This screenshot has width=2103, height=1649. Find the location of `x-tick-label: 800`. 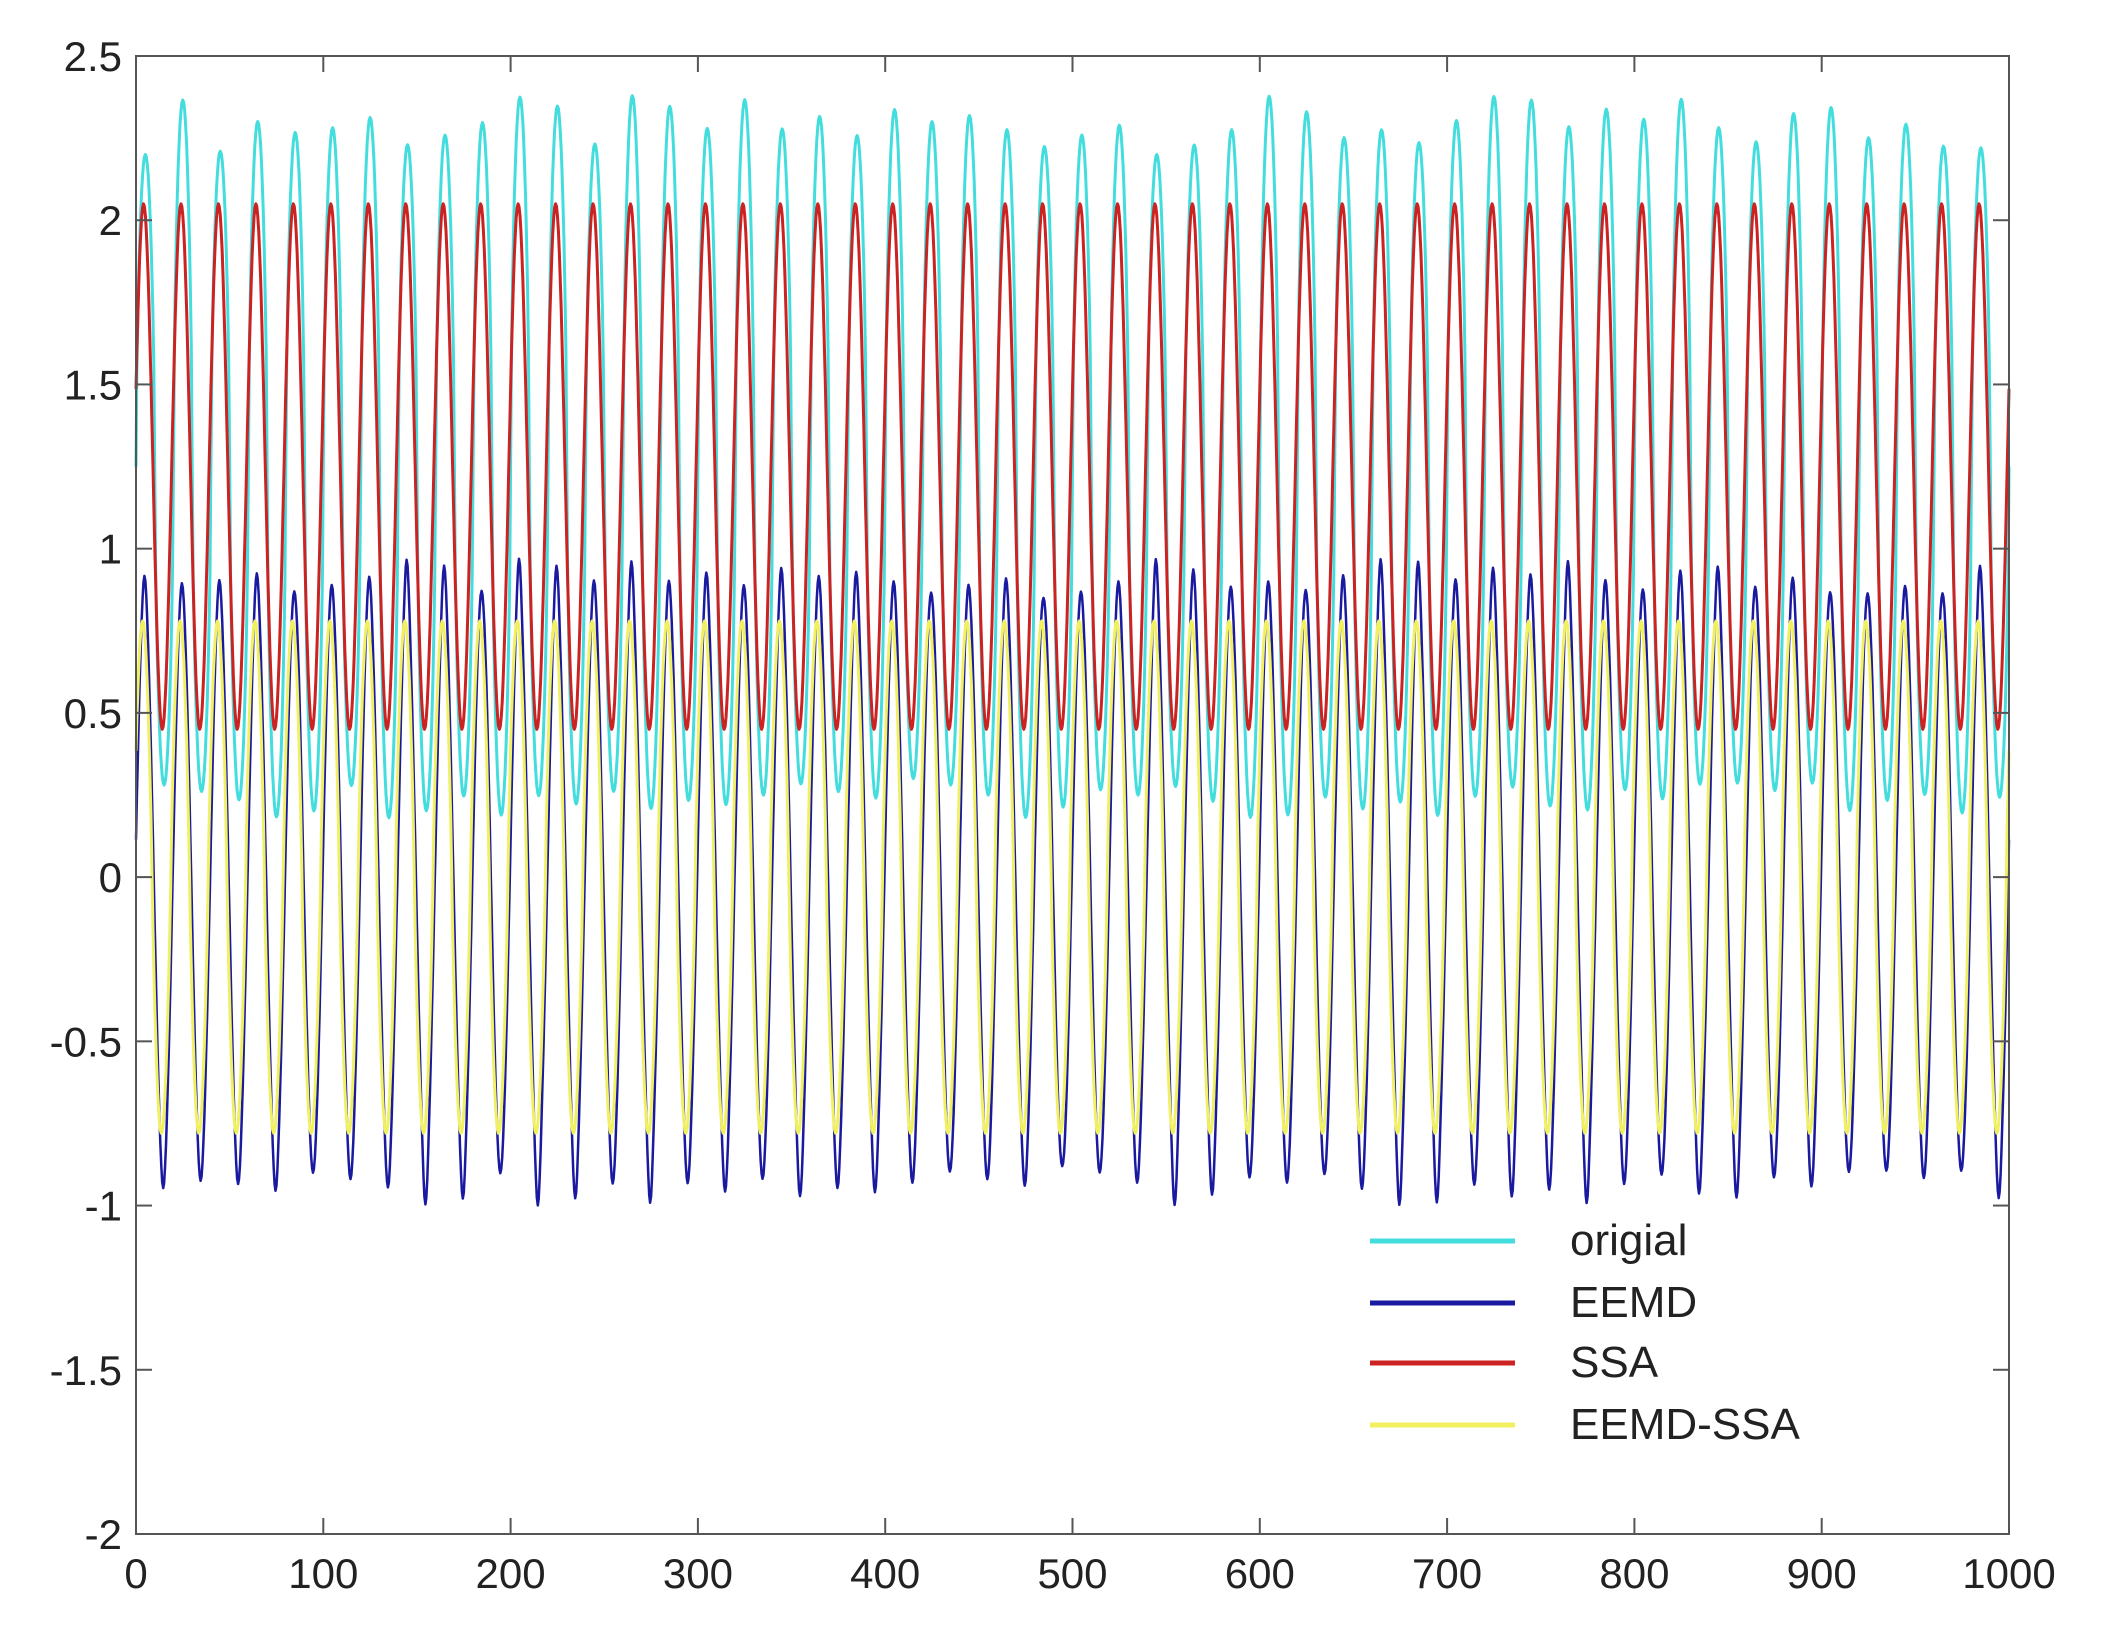

x-tick-label: 800 is located at coordinates (1634, 1573).